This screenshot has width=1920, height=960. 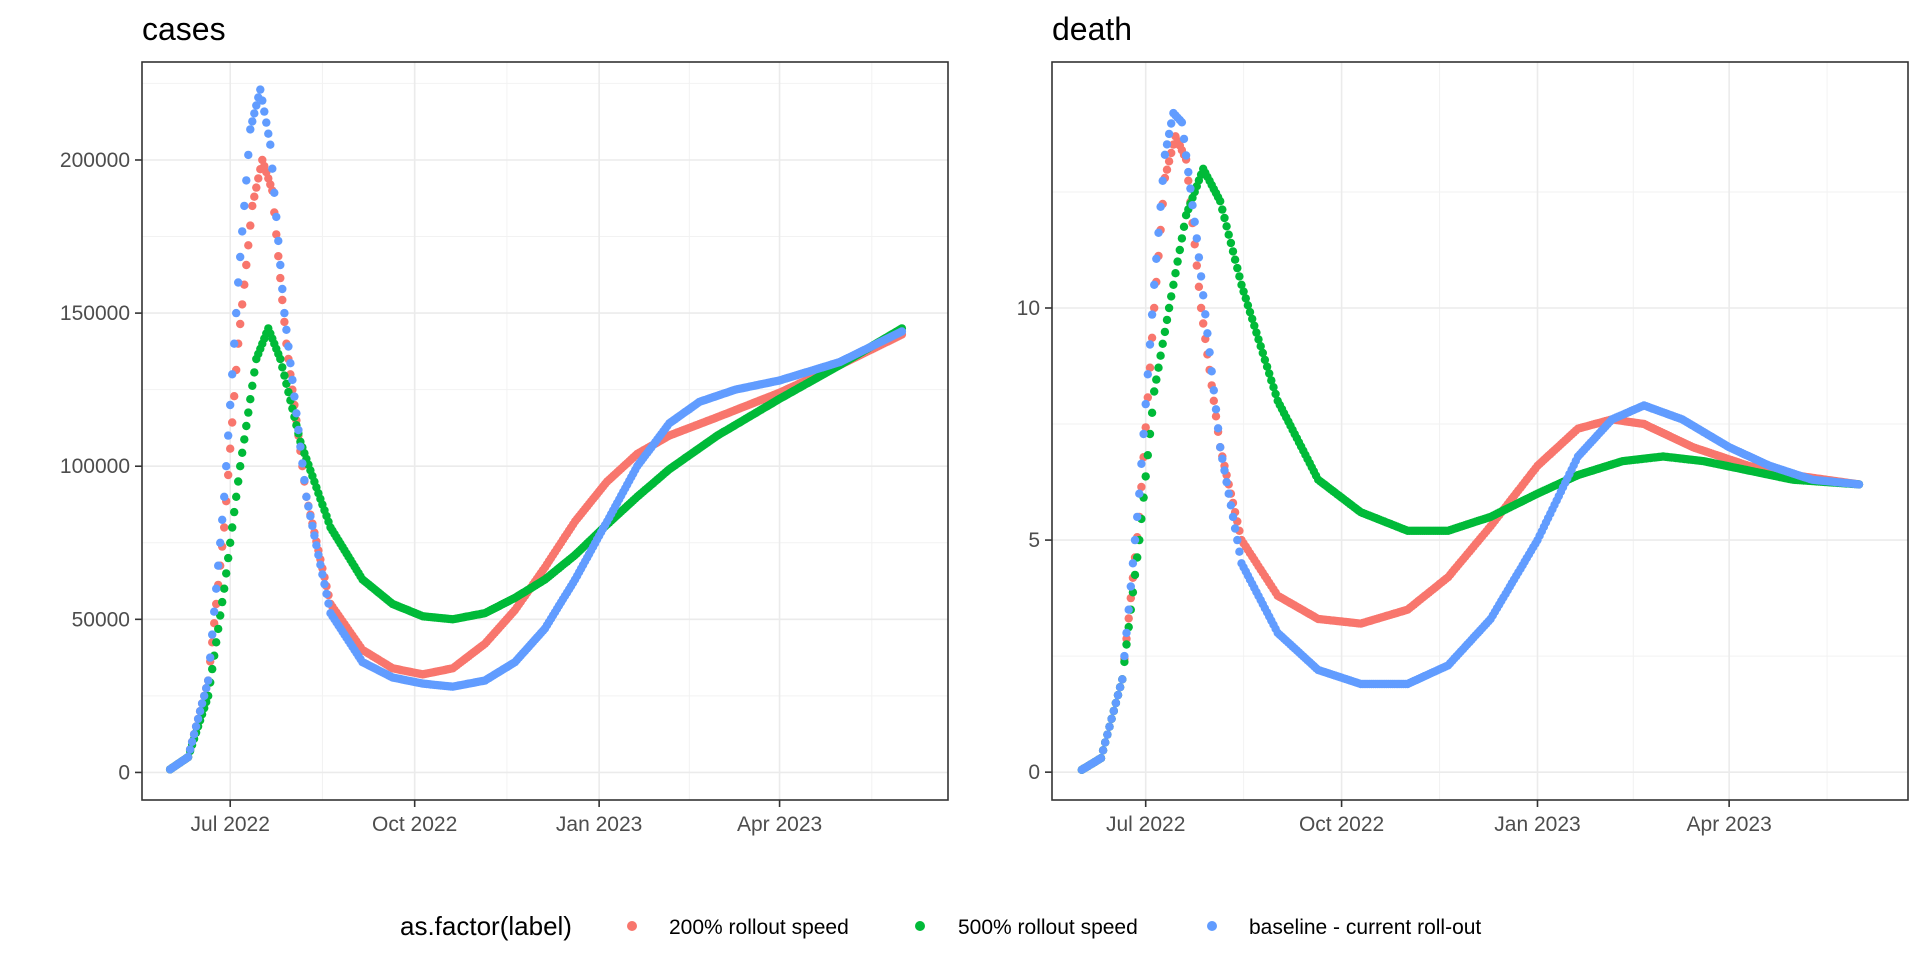 I want to click on legend-label-500: 500% rollout speed, so click(x=1048, y=927).